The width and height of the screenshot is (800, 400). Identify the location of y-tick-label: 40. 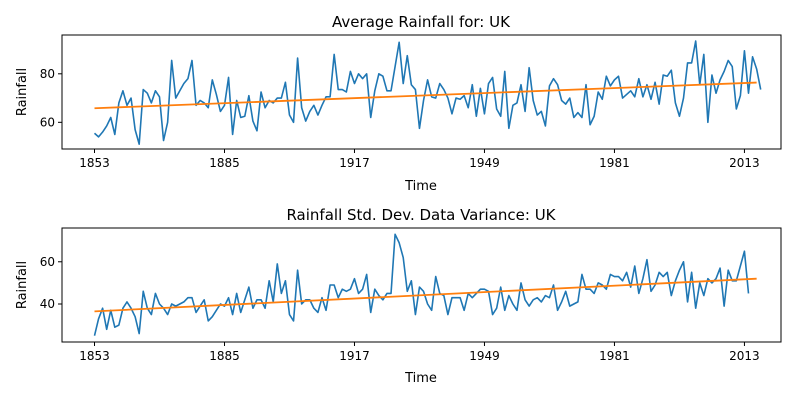
(47, 304).